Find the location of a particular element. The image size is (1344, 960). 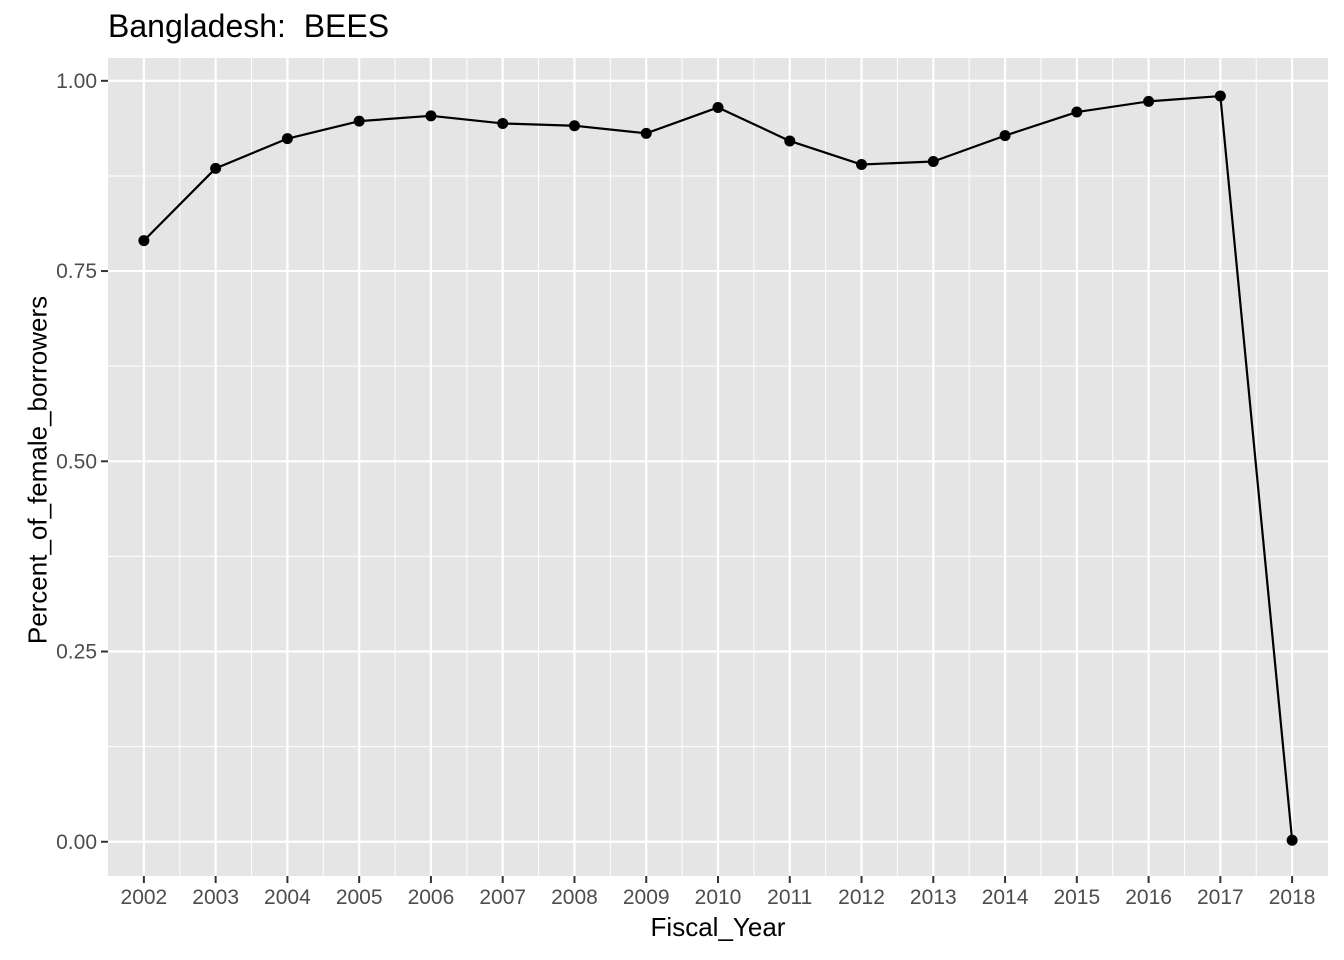

x-tick-label: 2008 is located at coordinates (574, 897).